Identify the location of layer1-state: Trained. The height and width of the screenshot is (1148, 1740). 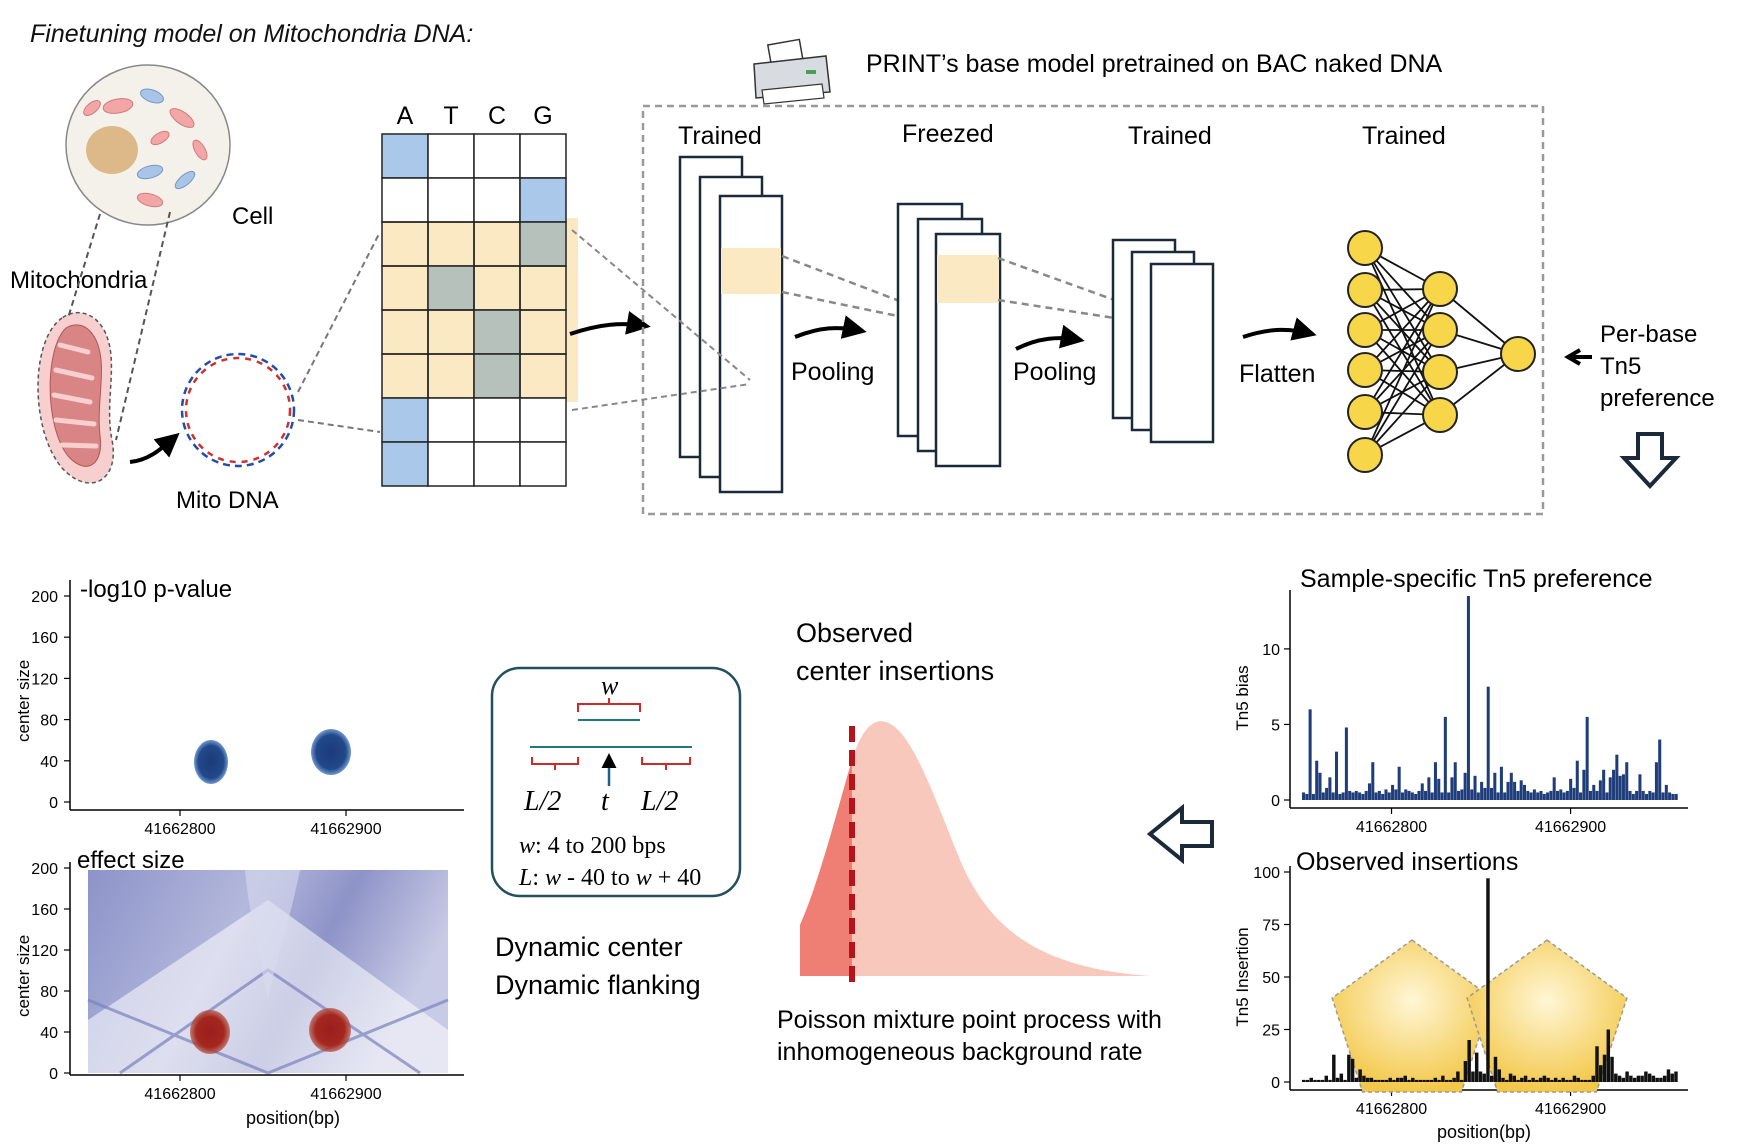
(720, 136).